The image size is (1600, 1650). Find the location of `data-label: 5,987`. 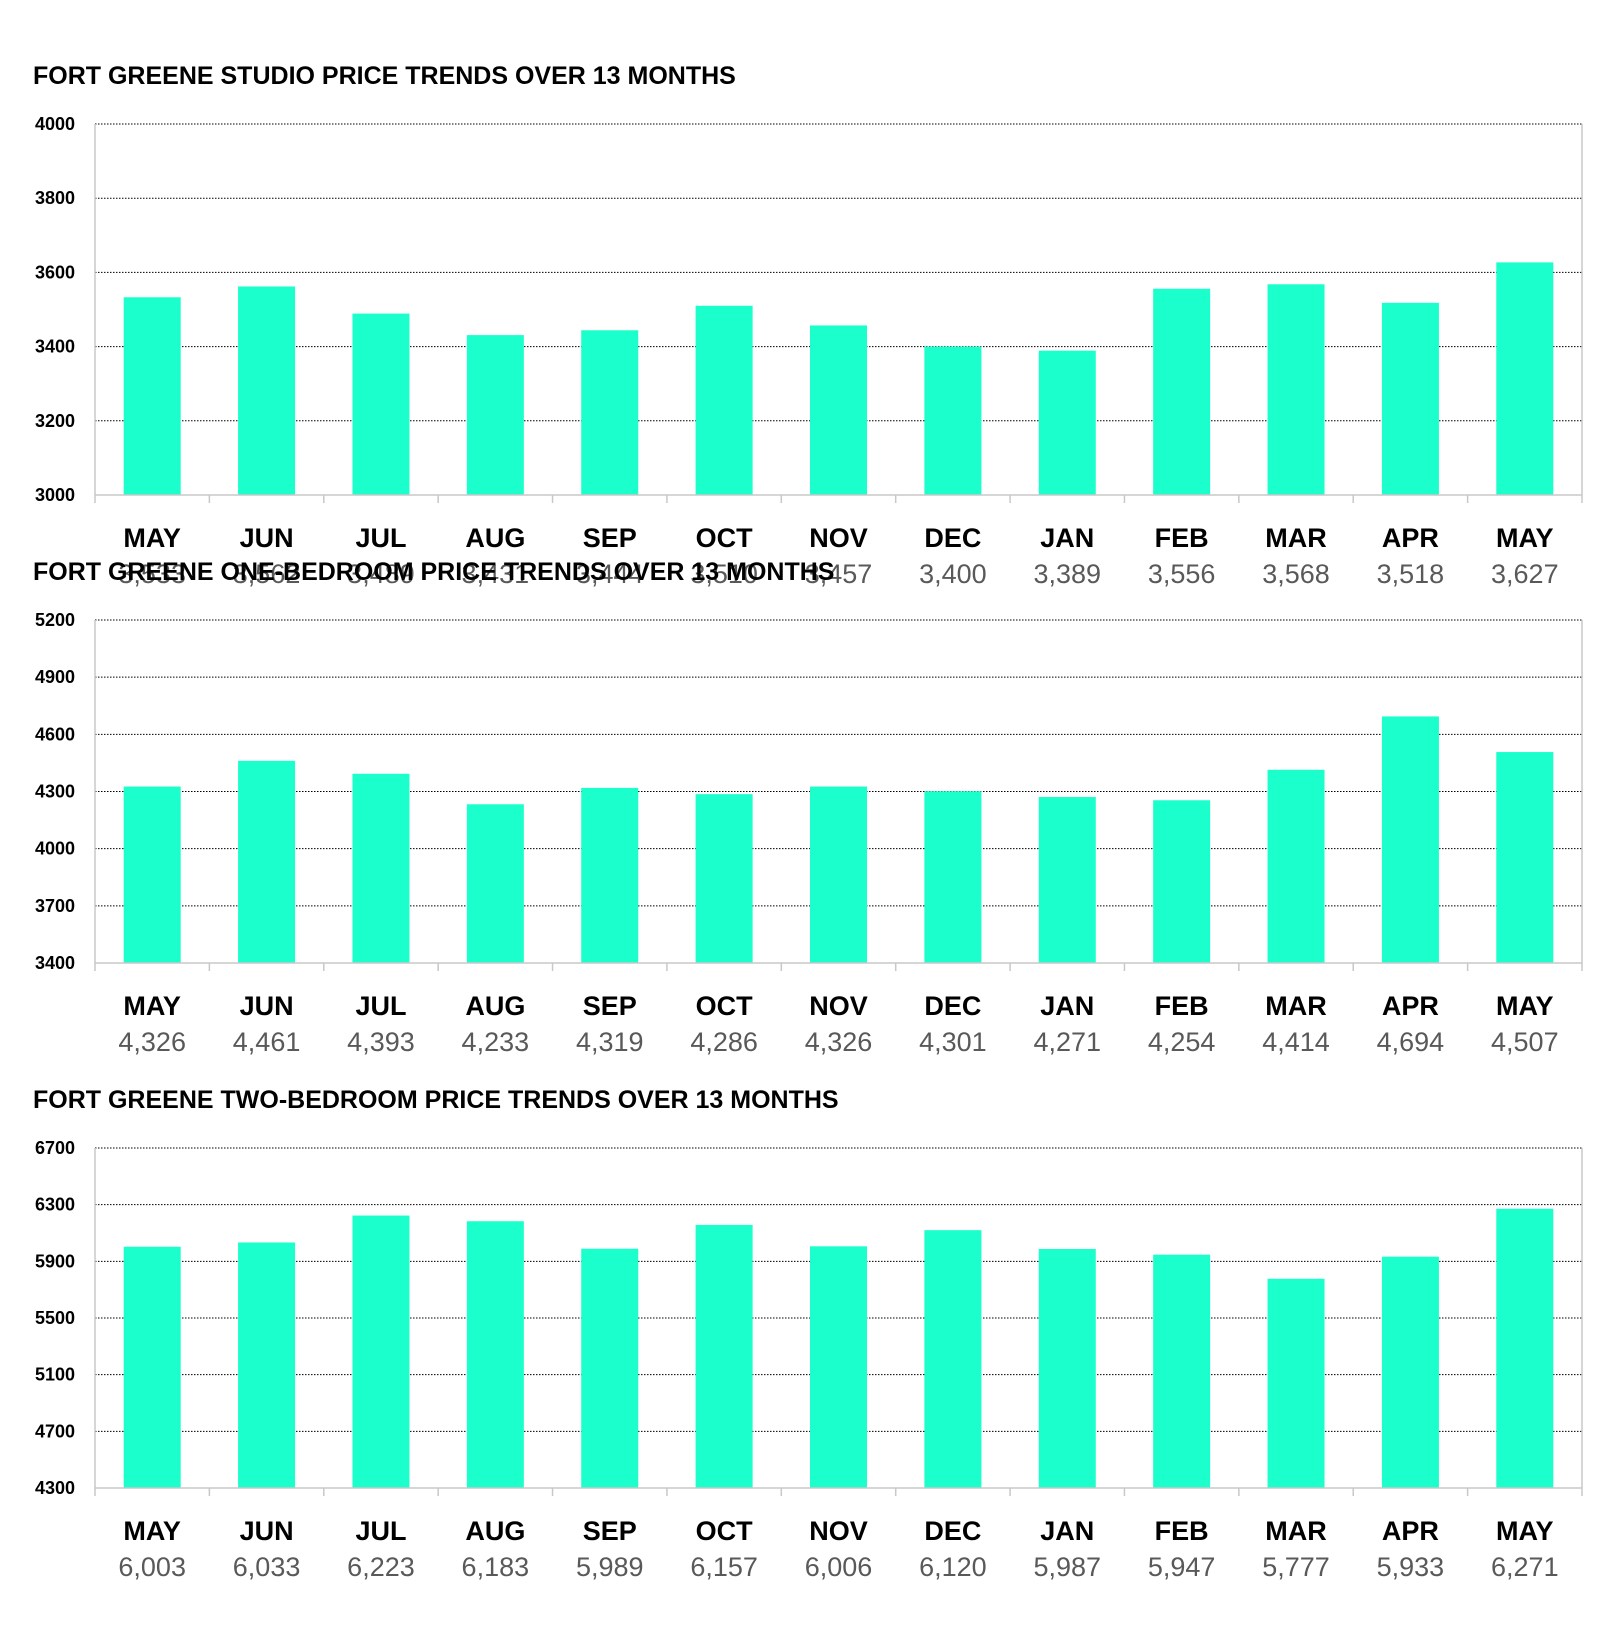

data-label: 5,987 is located at coordinates (1067, 1567).